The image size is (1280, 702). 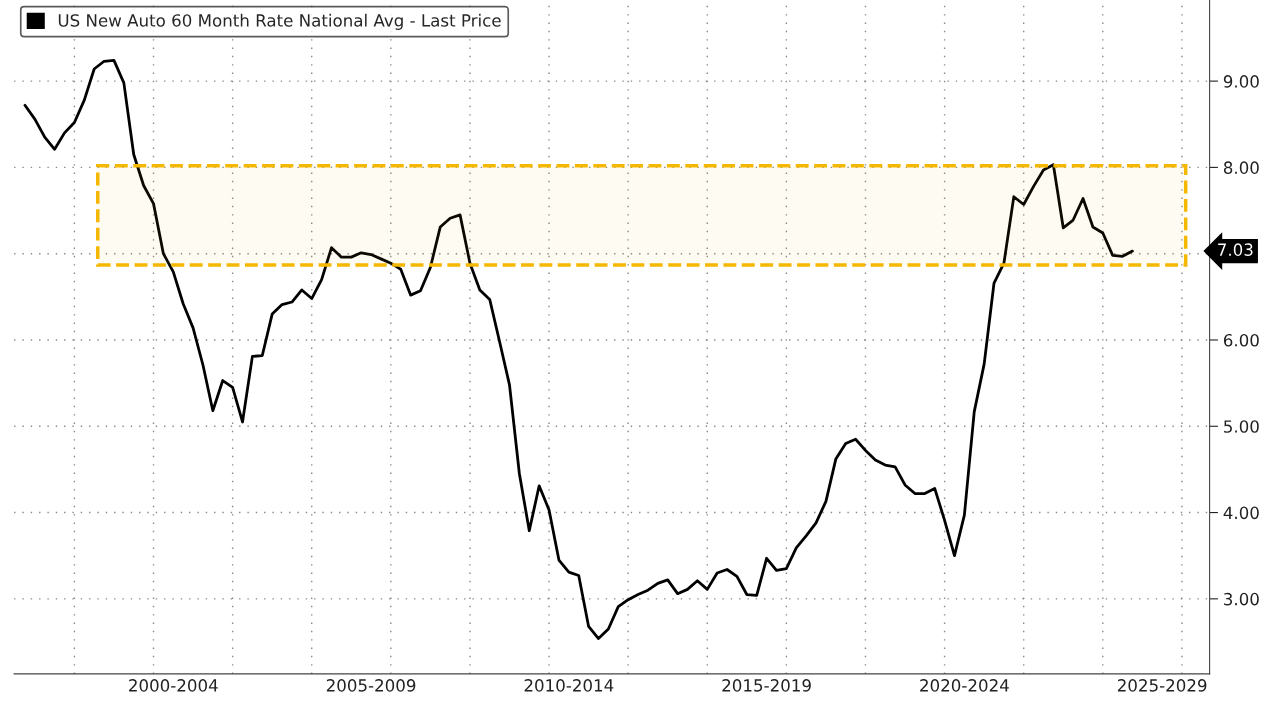 What do you see at coordinates (371, 685) in the screenshot?
I see `x-tick-label: 2005-2009` at bounding box center [371, 685].